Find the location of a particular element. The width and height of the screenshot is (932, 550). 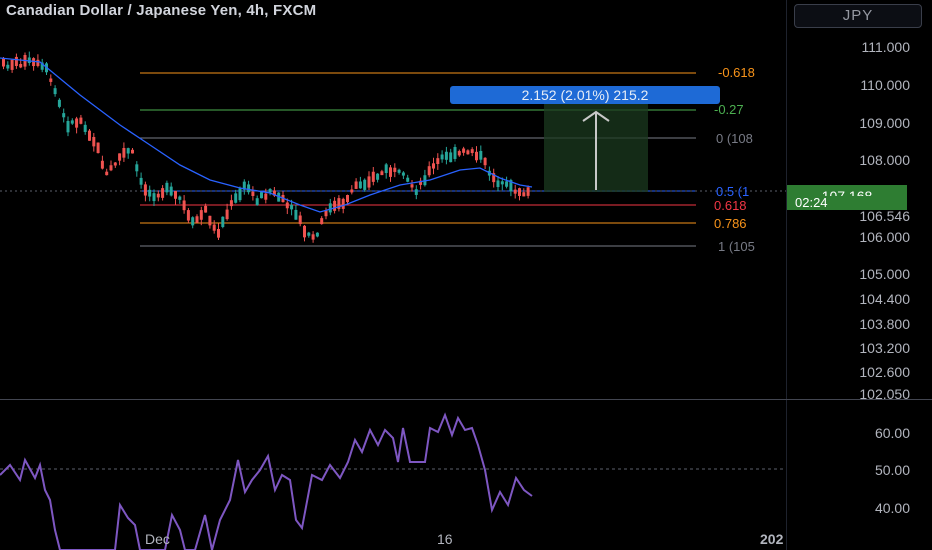

time-tick: 202 is located at coordinates (772, 539).